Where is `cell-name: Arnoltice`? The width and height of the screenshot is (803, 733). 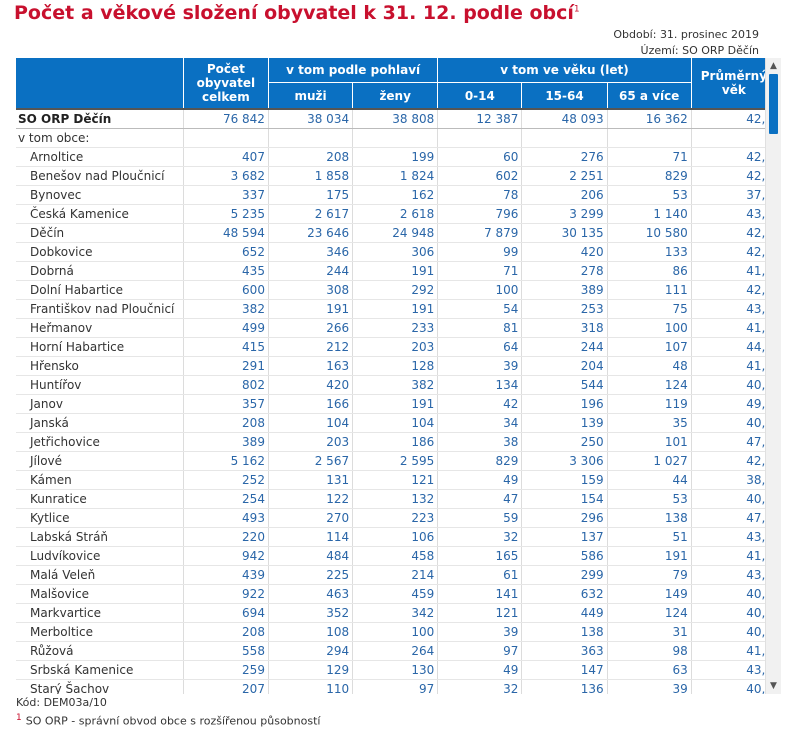
cell-name: Arnoltice is located at coordinates (100, 157).